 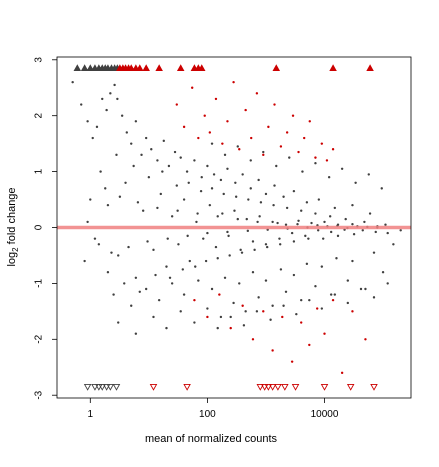 I want to click on svg-text: log2 fold change, so click(x=13, y=226).